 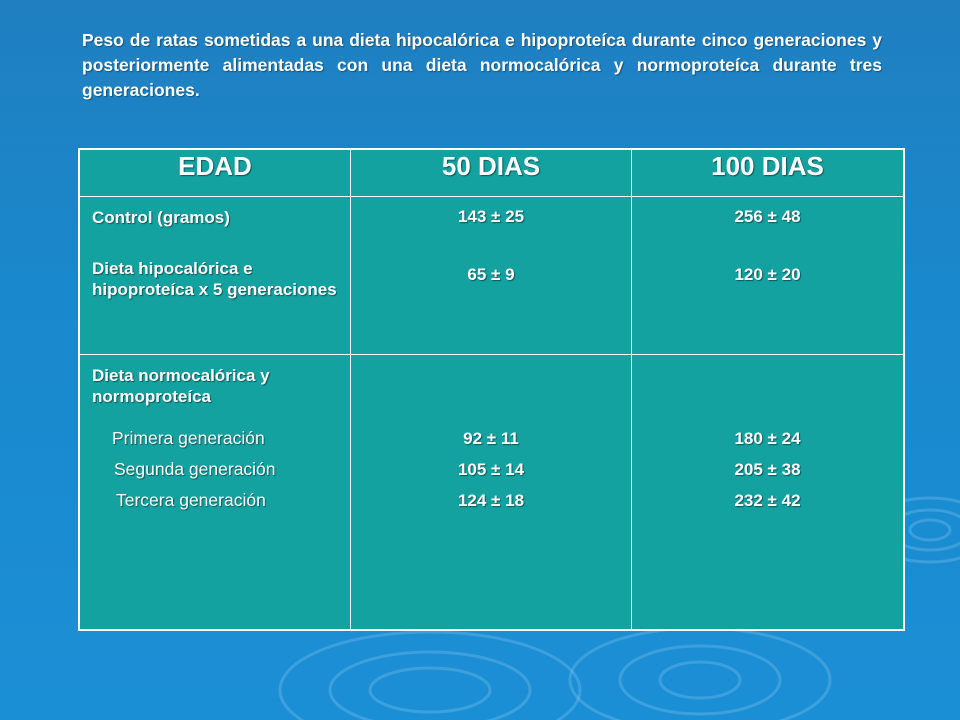 I want to click on label-normocalorica: Dieta normocalórica y normoproteíca, so click(x=181, y=386).